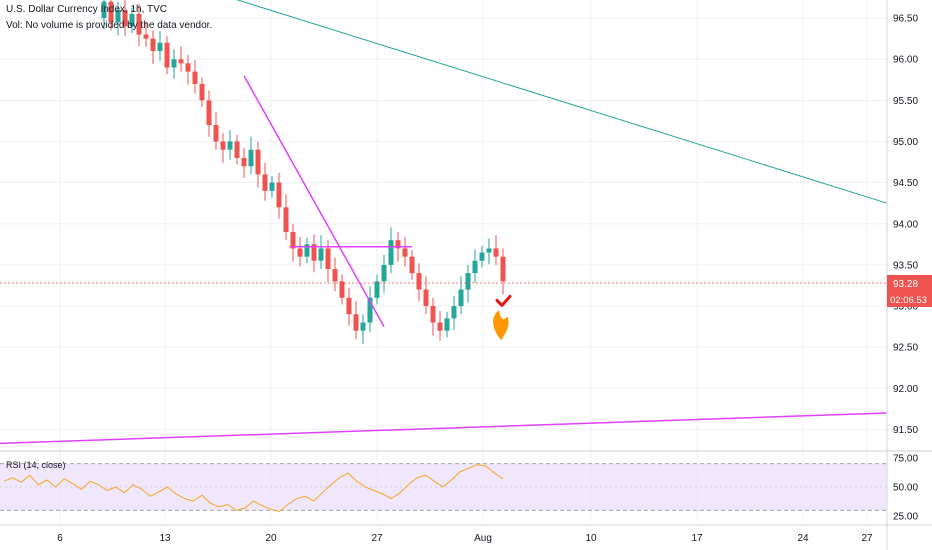  What do you see at coordinates (591, 538) in the screenshot?
I see `time-tick-label: 10` at bounding box center [591, 538].